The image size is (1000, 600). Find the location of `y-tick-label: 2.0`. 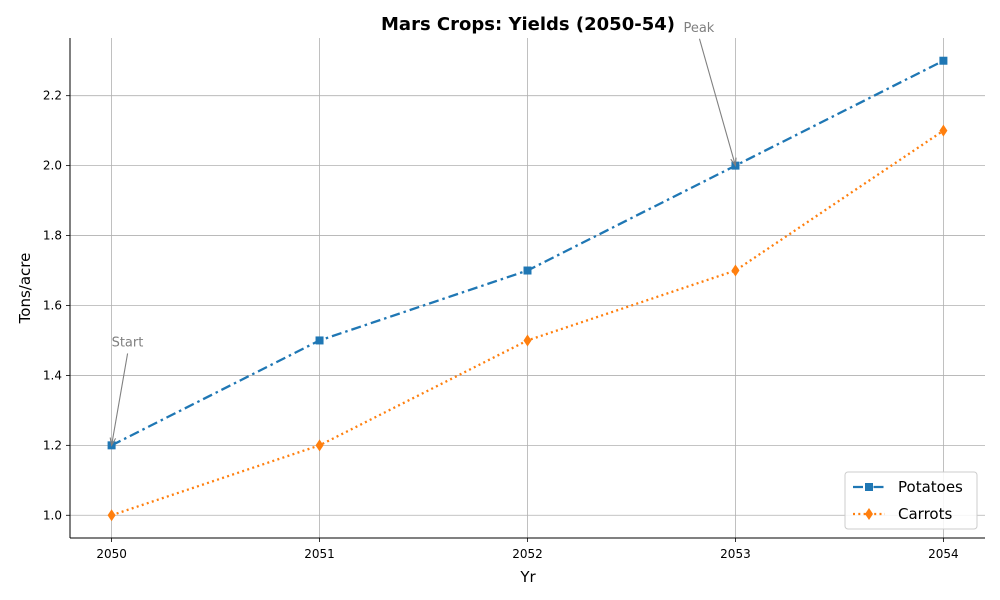

y-tick-label: 2.0 is located at coordinates (52, 166).